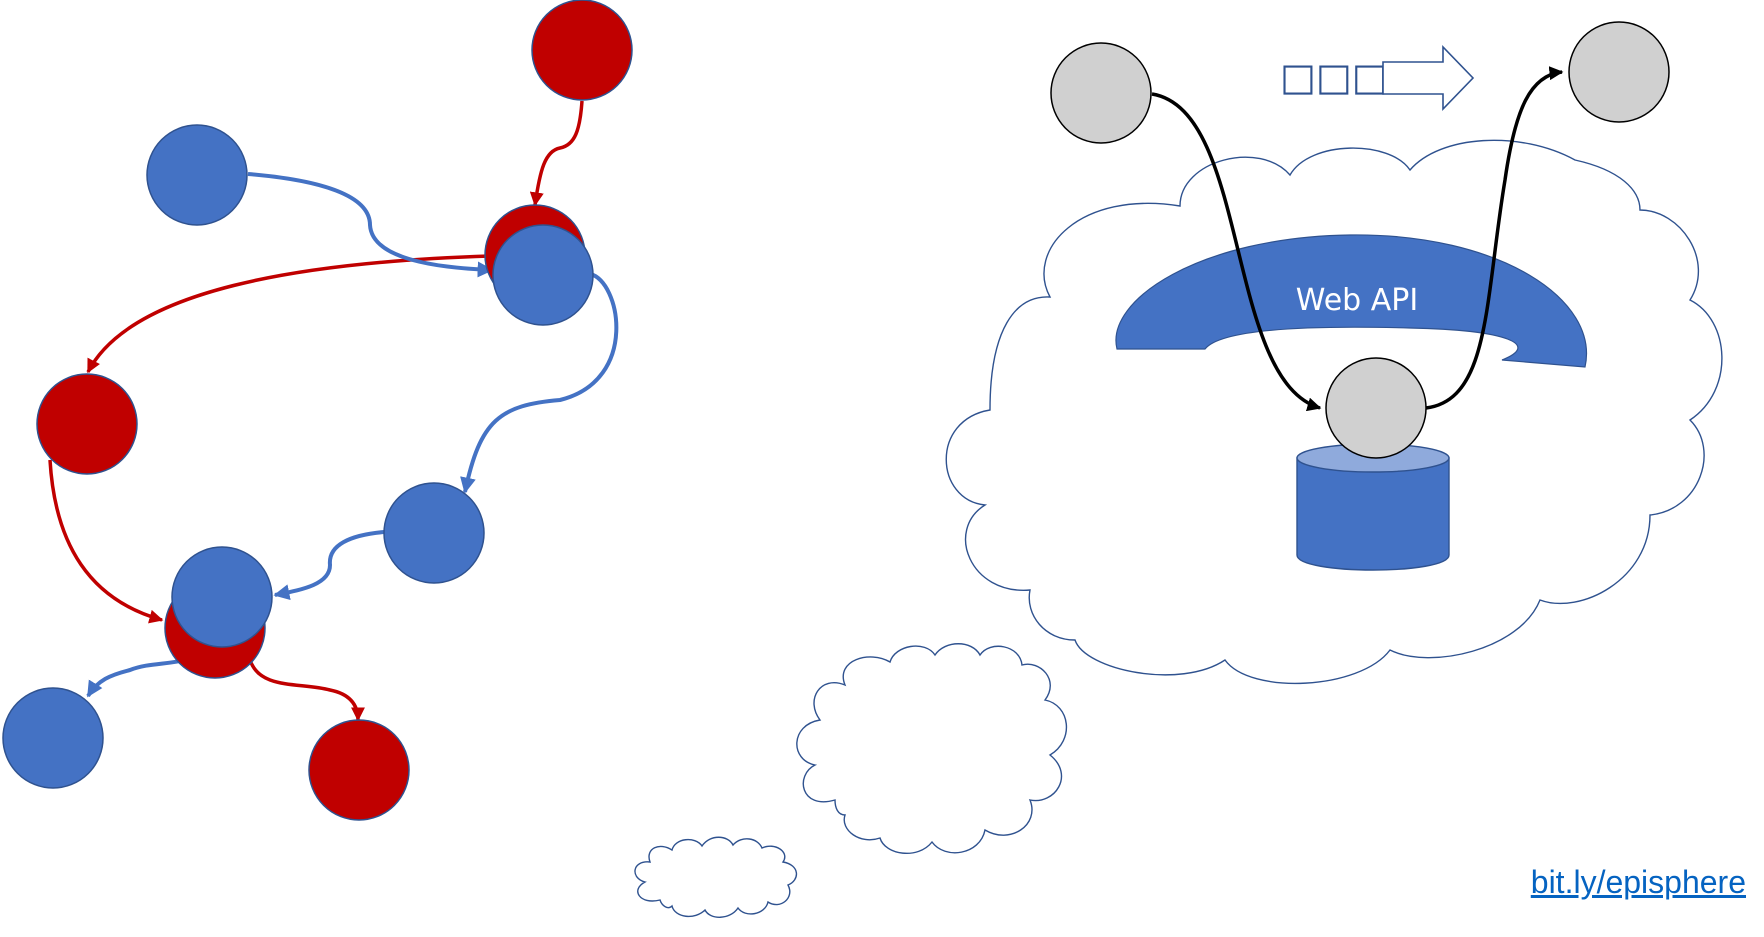 This screenshot has height=937, width=1764. What do you see at coordinates (288, 314) in the screenshot?
I see `edge-red-hub-to-left` at bounding box center [288, 314].